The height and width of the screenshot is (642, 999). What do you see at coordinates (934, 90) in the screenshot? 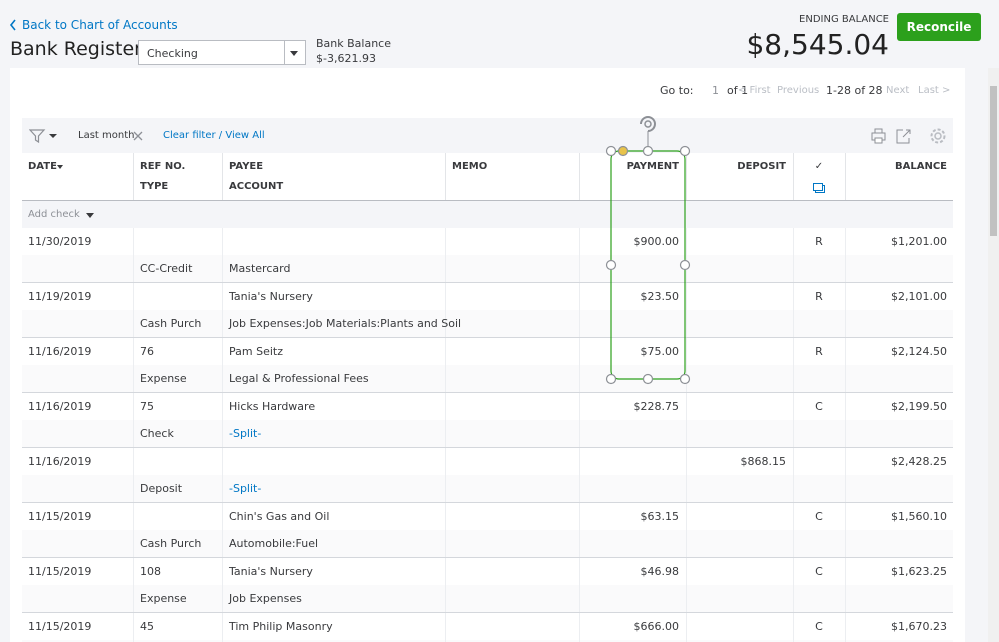
I see `last-link: Last >` at bounding box center [934, 90].